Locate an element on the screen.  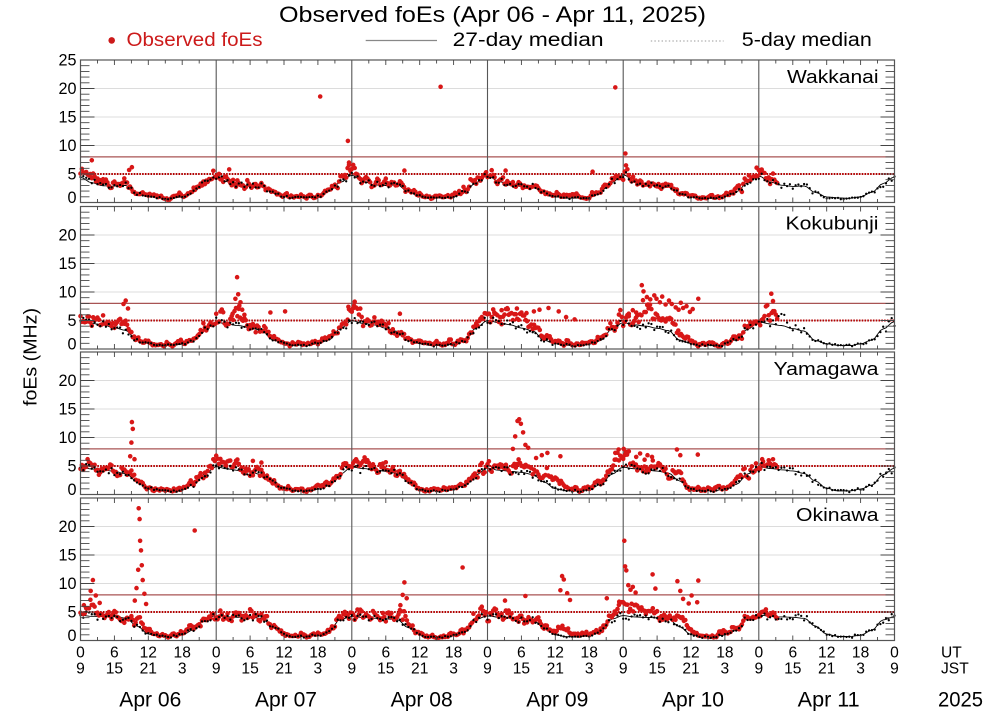
svg-text: Wakkanai is located at coordinates (833, 76).